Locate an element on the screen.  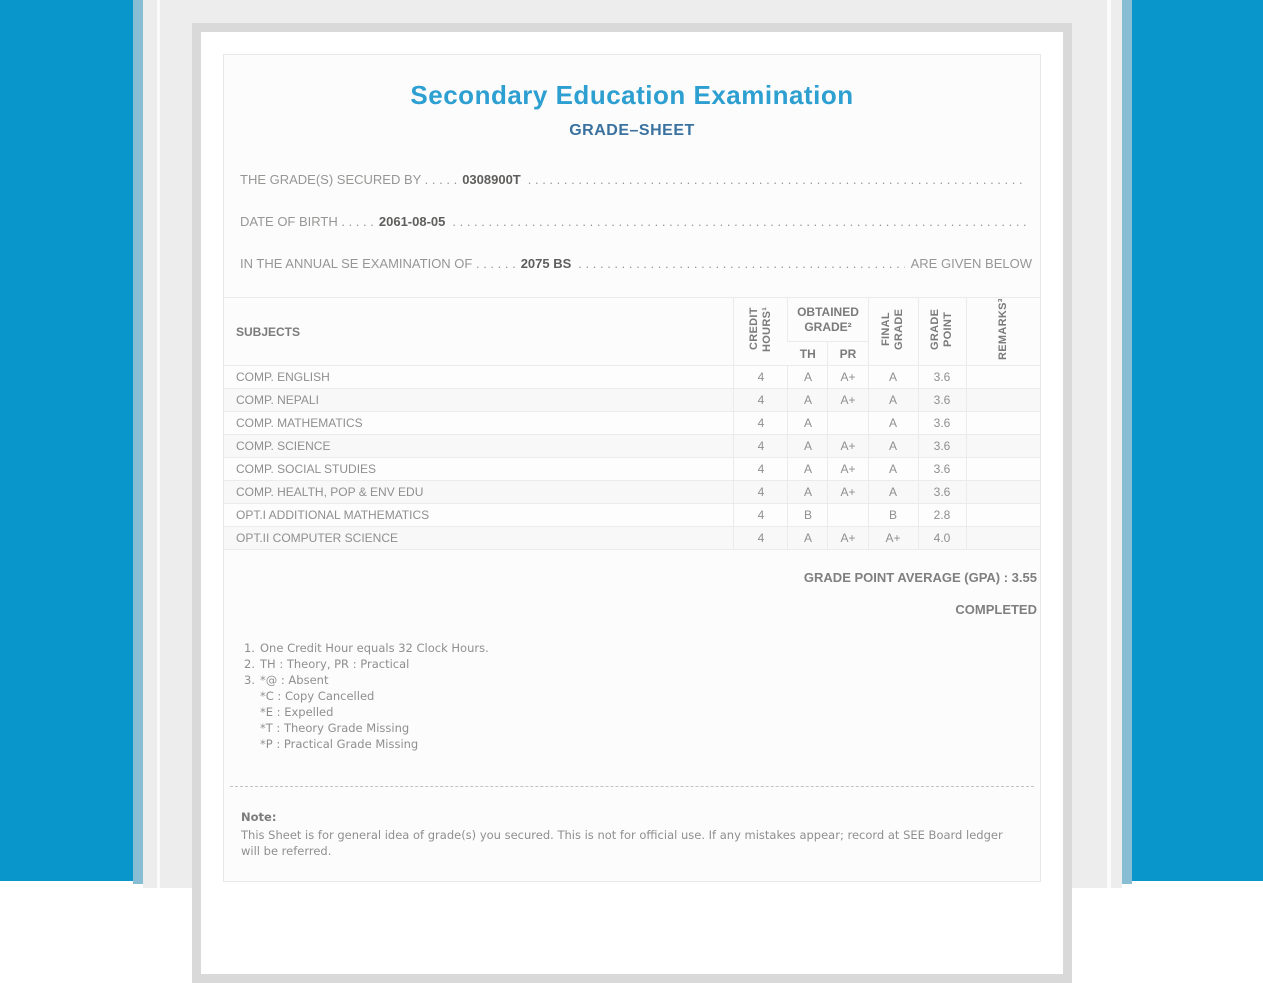
cell-subject: COMP. NEPALI is located at coordinates (479, 400).